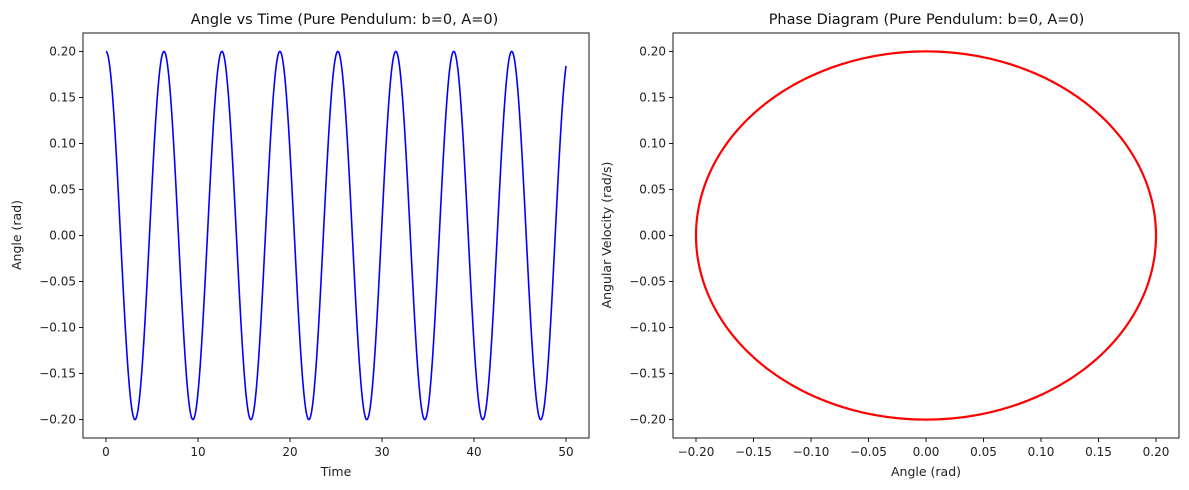  What do you see at coordinates (197, 452) in the screenshot?
I see `x-tick-label: 10` at bounding box center [197, 452].